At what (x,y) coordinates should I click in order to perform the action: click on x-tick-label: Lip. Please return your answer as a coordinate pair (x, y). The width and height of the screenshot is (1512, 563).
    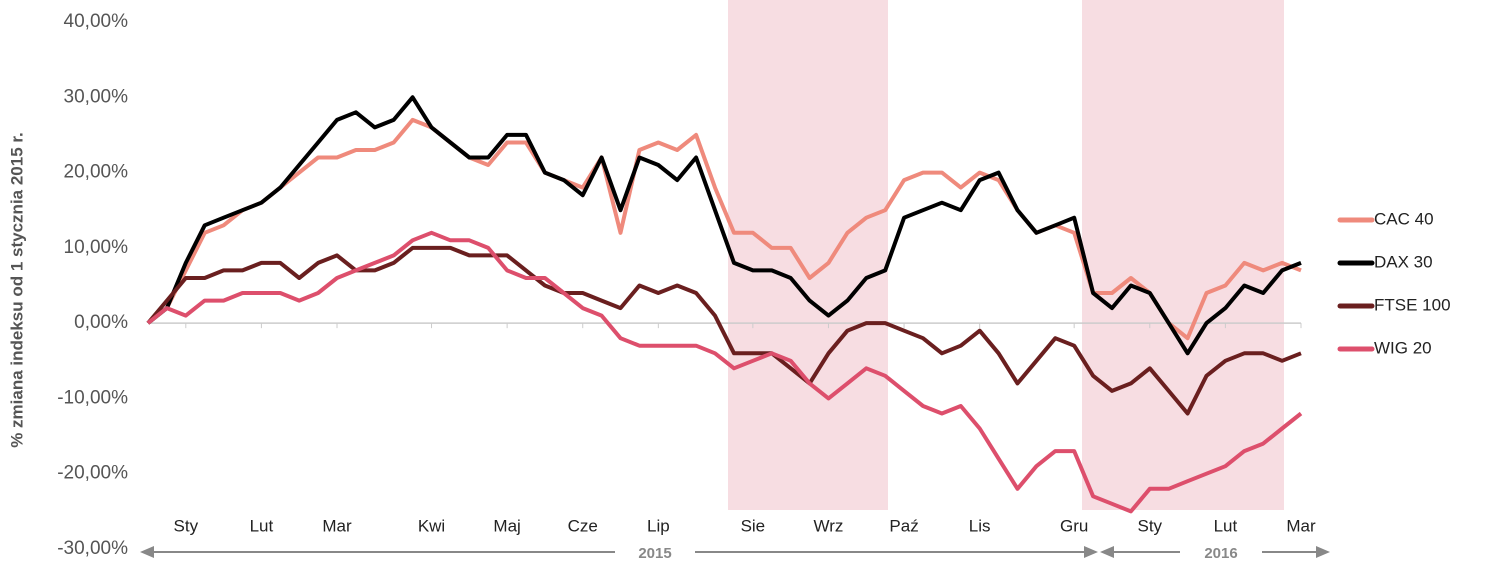
    Looking at the image, I should click on (658, 525).